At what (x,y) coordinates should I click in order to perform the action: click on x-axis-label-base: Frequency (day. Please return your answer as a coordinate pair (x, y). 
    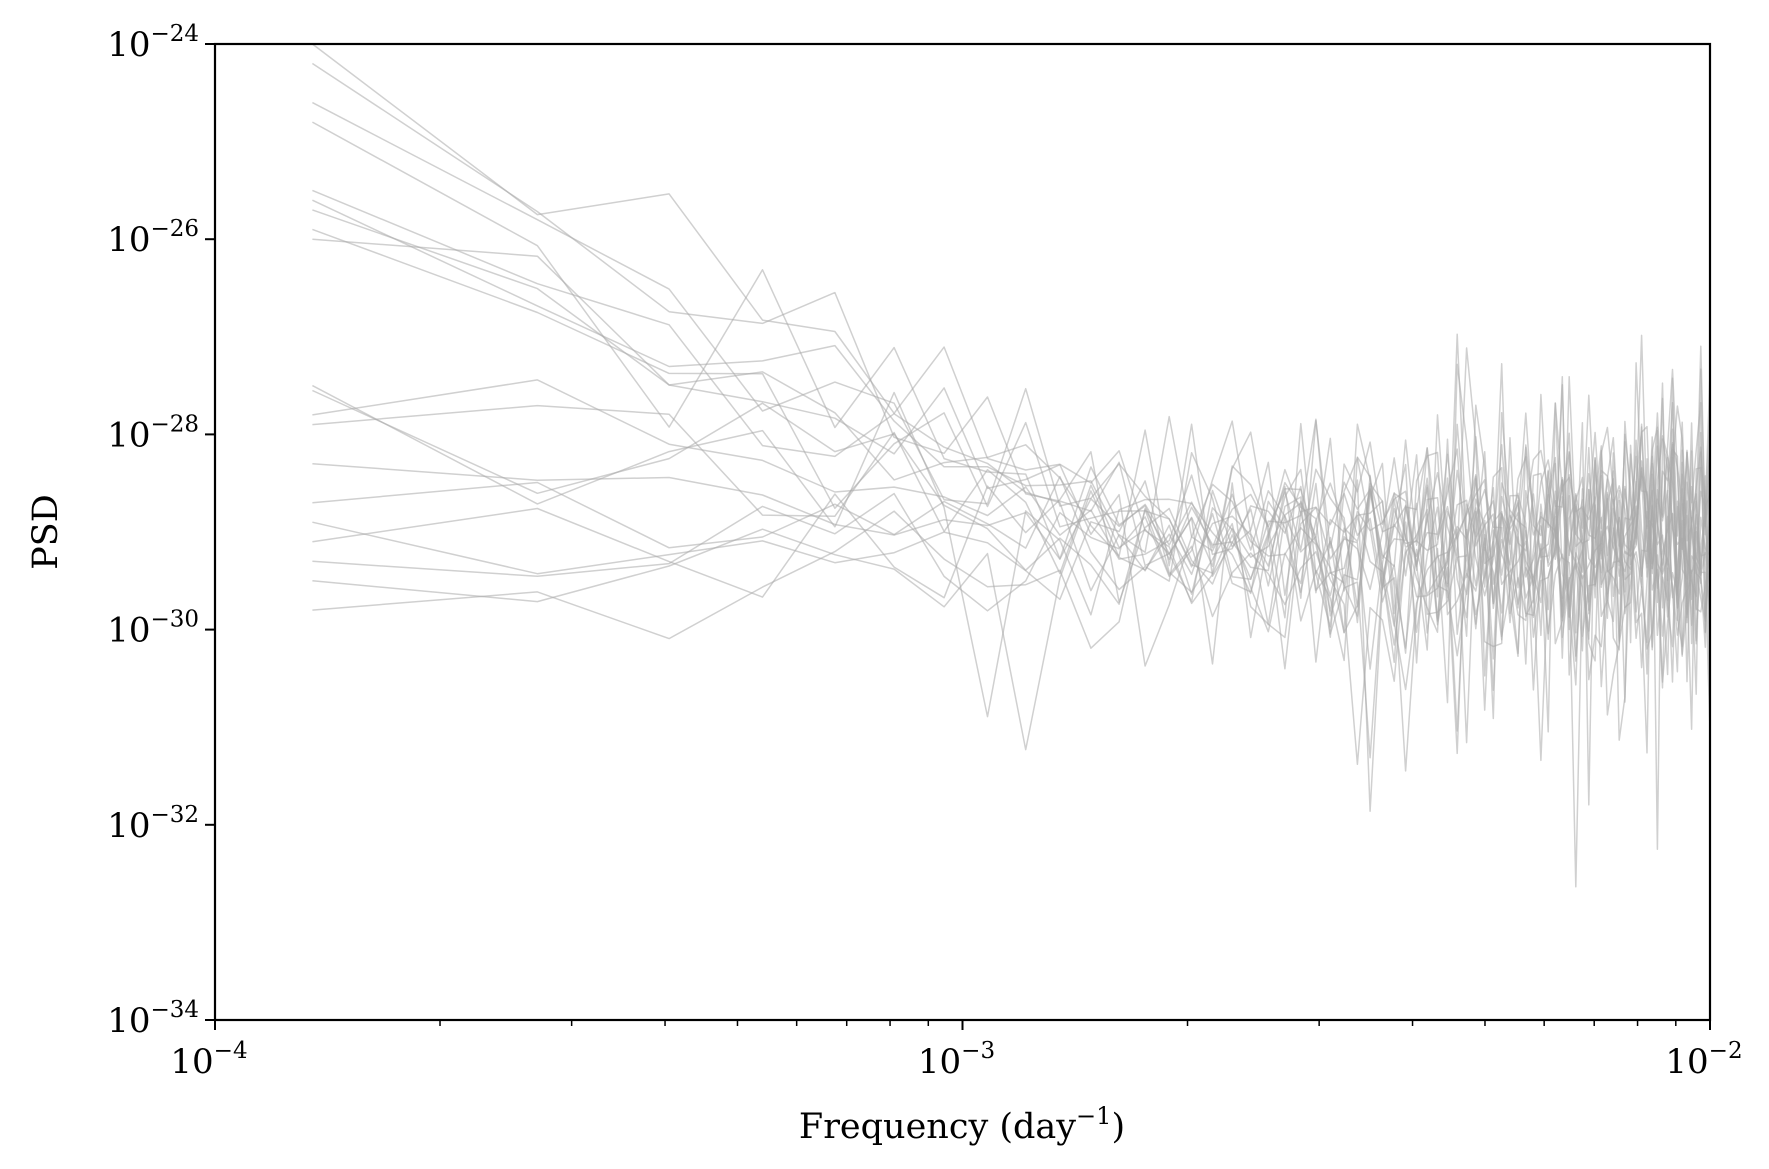
    Looking at the image, I should click on (937, 1127).